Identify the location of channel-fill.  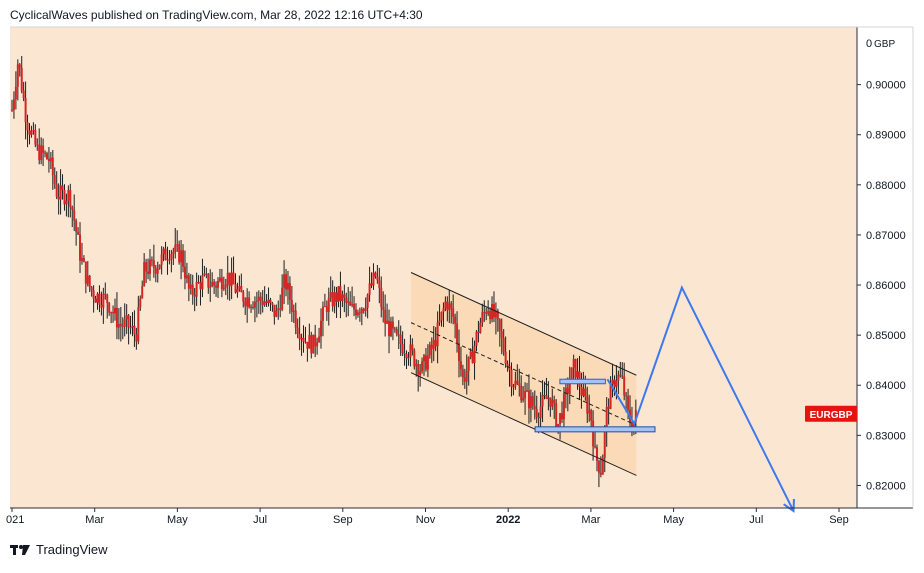
(524, 374).